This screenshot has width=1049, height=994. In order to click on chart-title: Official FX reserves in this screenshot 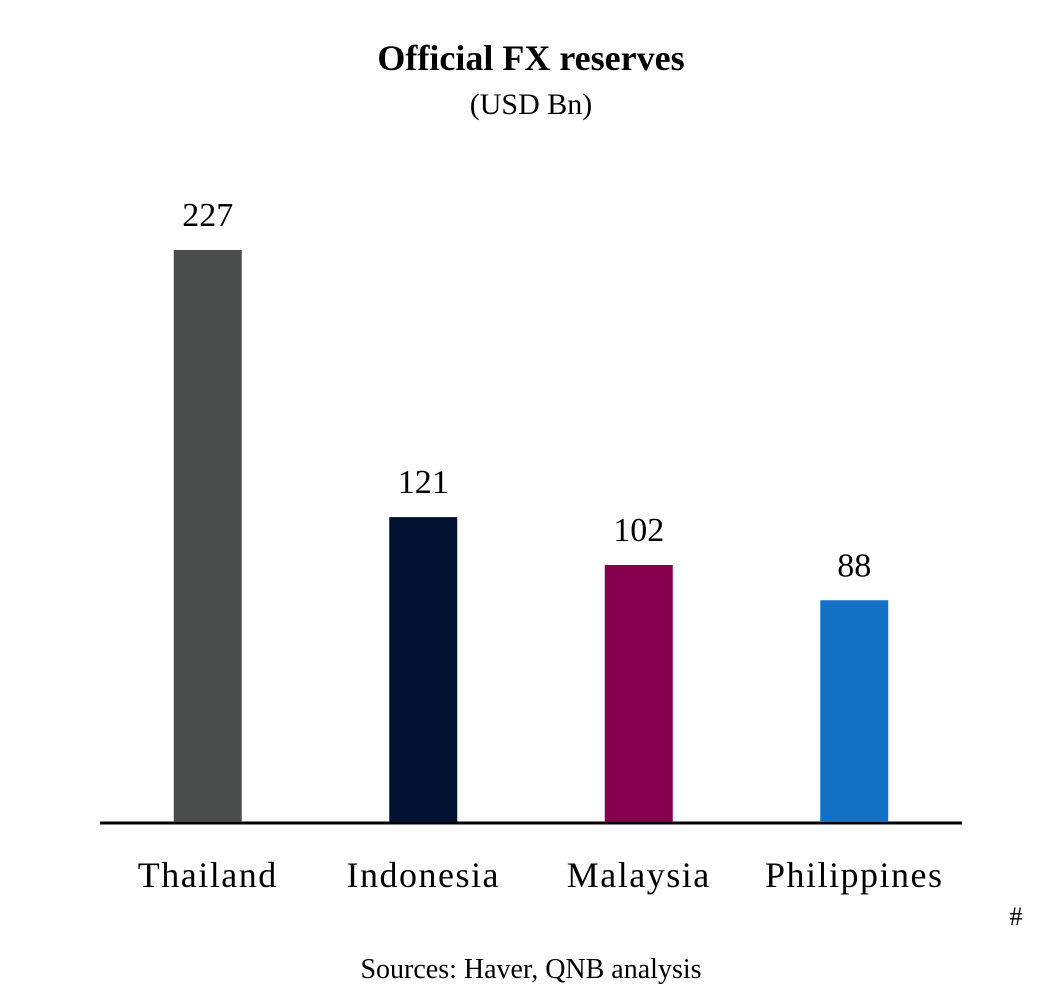, I will do `click(530, 58)`.